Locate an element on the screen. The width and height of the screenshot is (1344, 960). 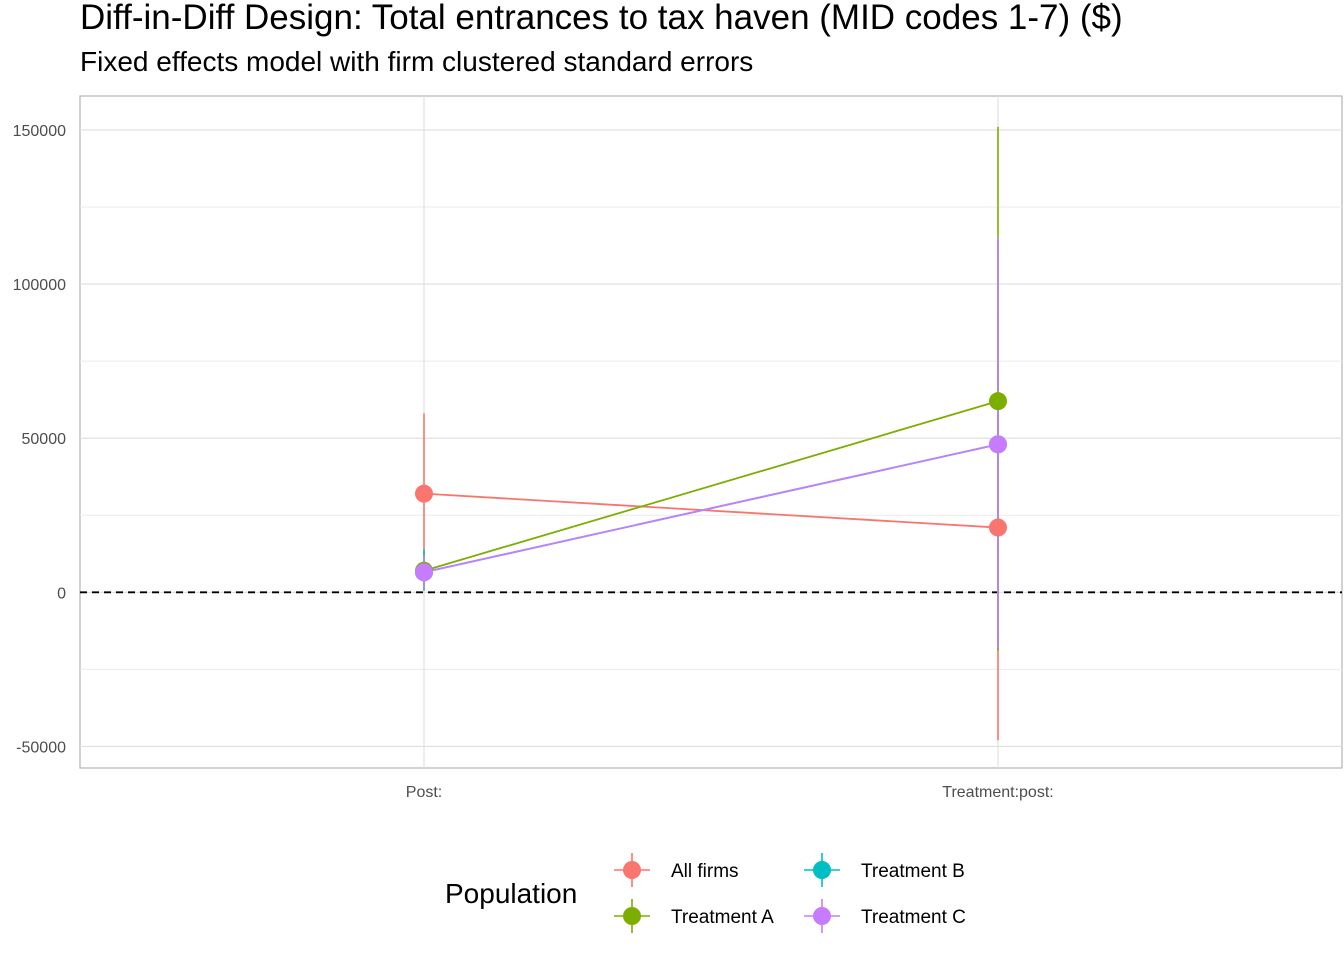
legend-item: Treatment A is located at coordinates (694, 916).